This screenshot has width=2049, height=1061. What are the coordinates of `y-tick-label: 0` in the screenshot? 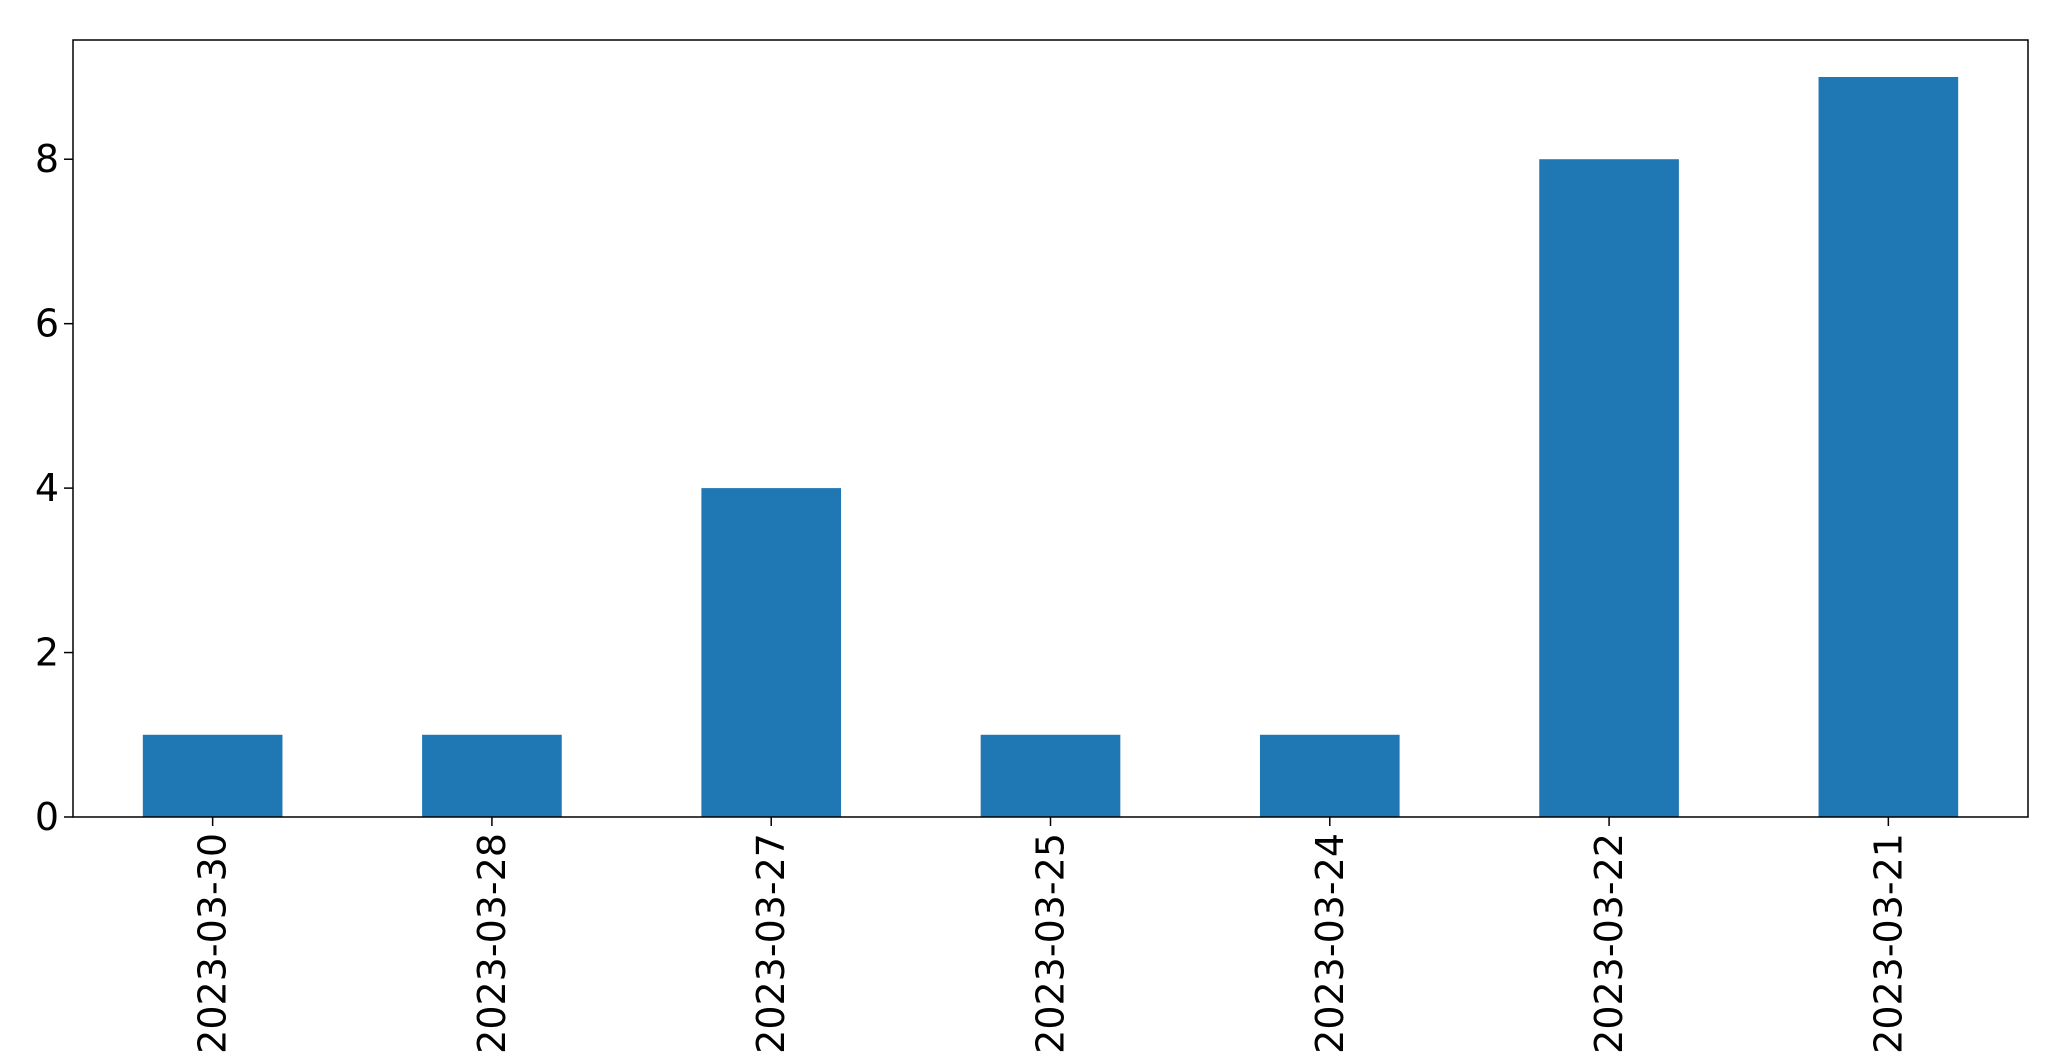 It's located at (47, 817).